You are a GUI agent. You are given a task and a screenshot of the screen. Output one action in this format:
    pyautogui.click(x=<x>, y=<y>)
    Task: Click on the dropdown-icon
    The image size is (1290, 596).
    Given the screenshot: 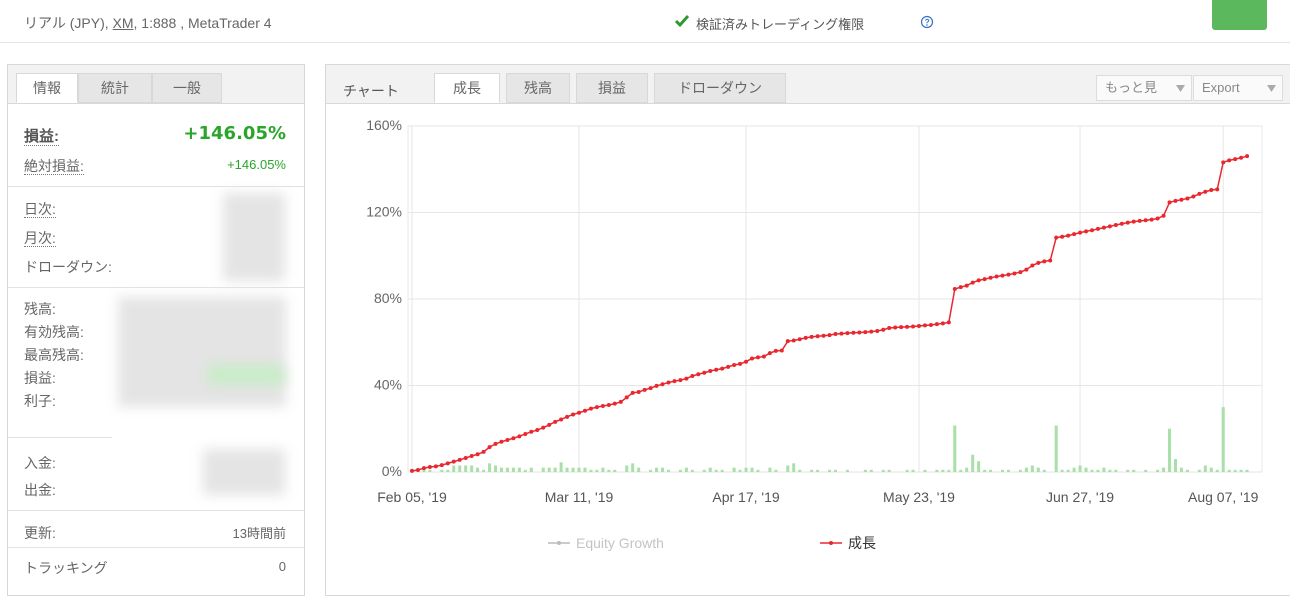 What is the action you would take?
    pyautogui.click(x=1180, y=88)
    